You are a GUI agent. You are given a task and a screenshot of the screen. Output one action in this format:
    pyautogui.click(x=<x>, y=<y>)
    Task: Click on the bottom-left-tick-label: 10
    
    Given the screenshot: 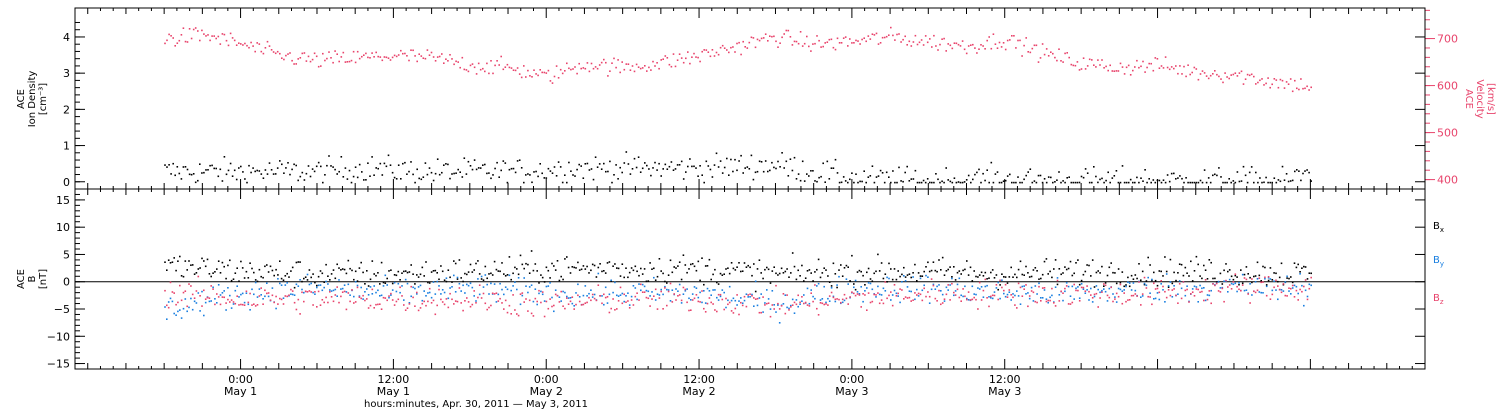 What is the action you would take?
    pyautogui.click(x=63, y=227)
    